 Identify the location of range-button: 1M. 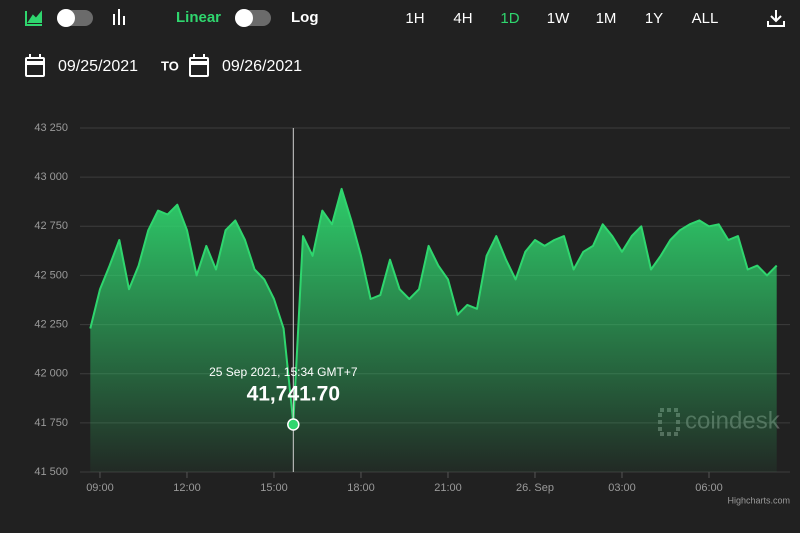
(606, 18).